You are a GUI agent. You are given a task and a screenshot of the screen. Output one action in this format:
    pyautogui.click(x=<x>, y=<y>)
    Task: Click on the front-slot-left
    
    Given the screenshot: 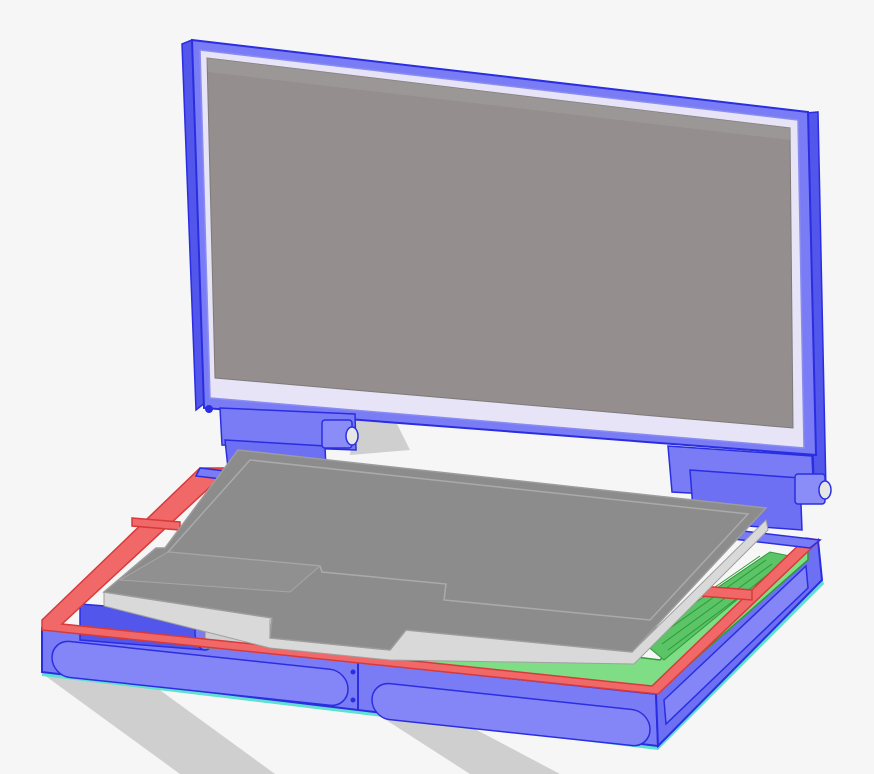 What is the action you would take?
    pyautogui.click(x=200, y=673)
    